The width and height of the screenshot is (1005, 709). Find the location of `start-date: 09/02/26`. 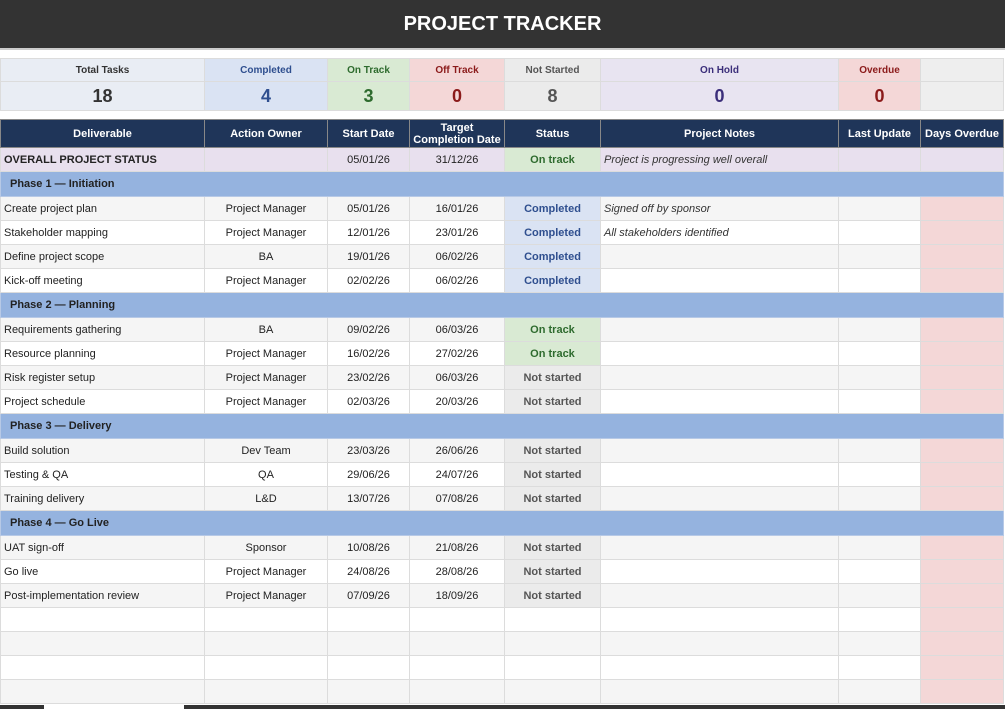

start-date: 09/02/26 is located at coordinates (368, 329).